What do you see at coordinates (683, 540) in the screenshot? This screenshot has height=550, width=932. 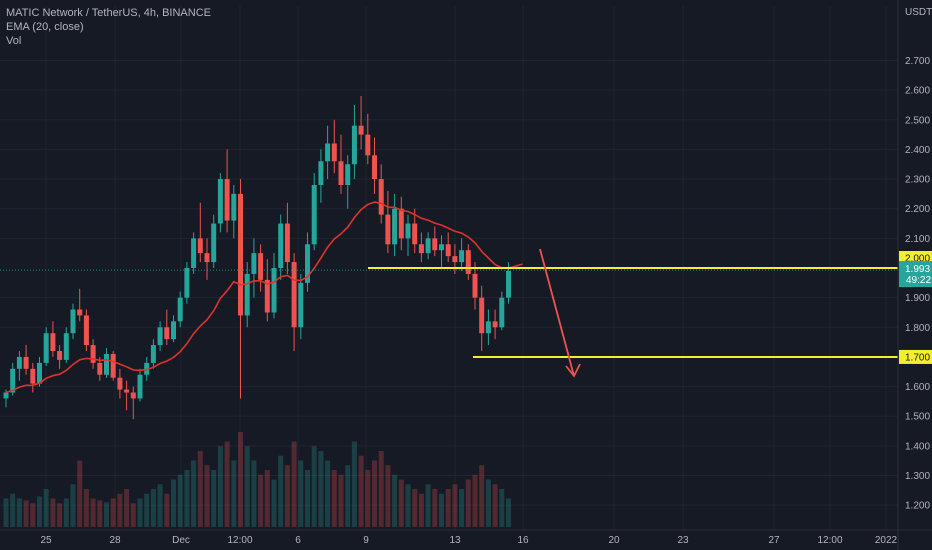 I see `x-tick-label: 23` at bounding box center [683, 540].